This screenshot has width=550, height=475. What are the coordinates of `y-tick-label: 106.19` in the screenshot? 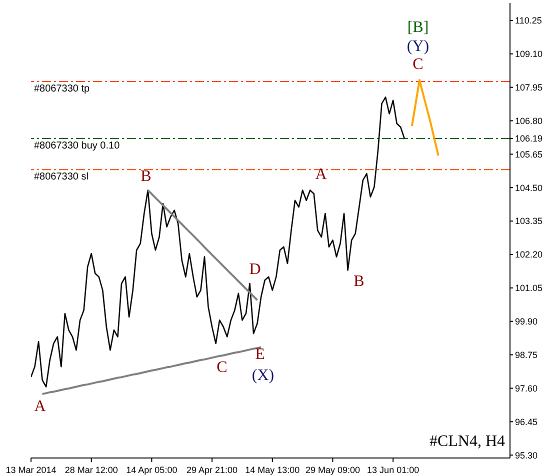 It's located at (529, 139).